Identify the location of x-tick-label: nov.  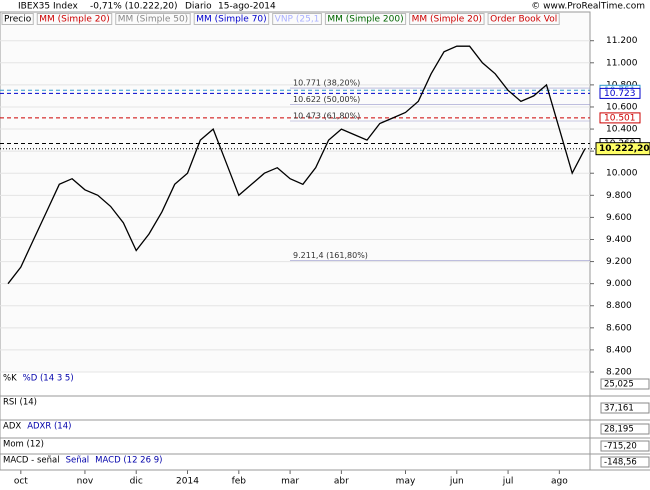
(85, 482).